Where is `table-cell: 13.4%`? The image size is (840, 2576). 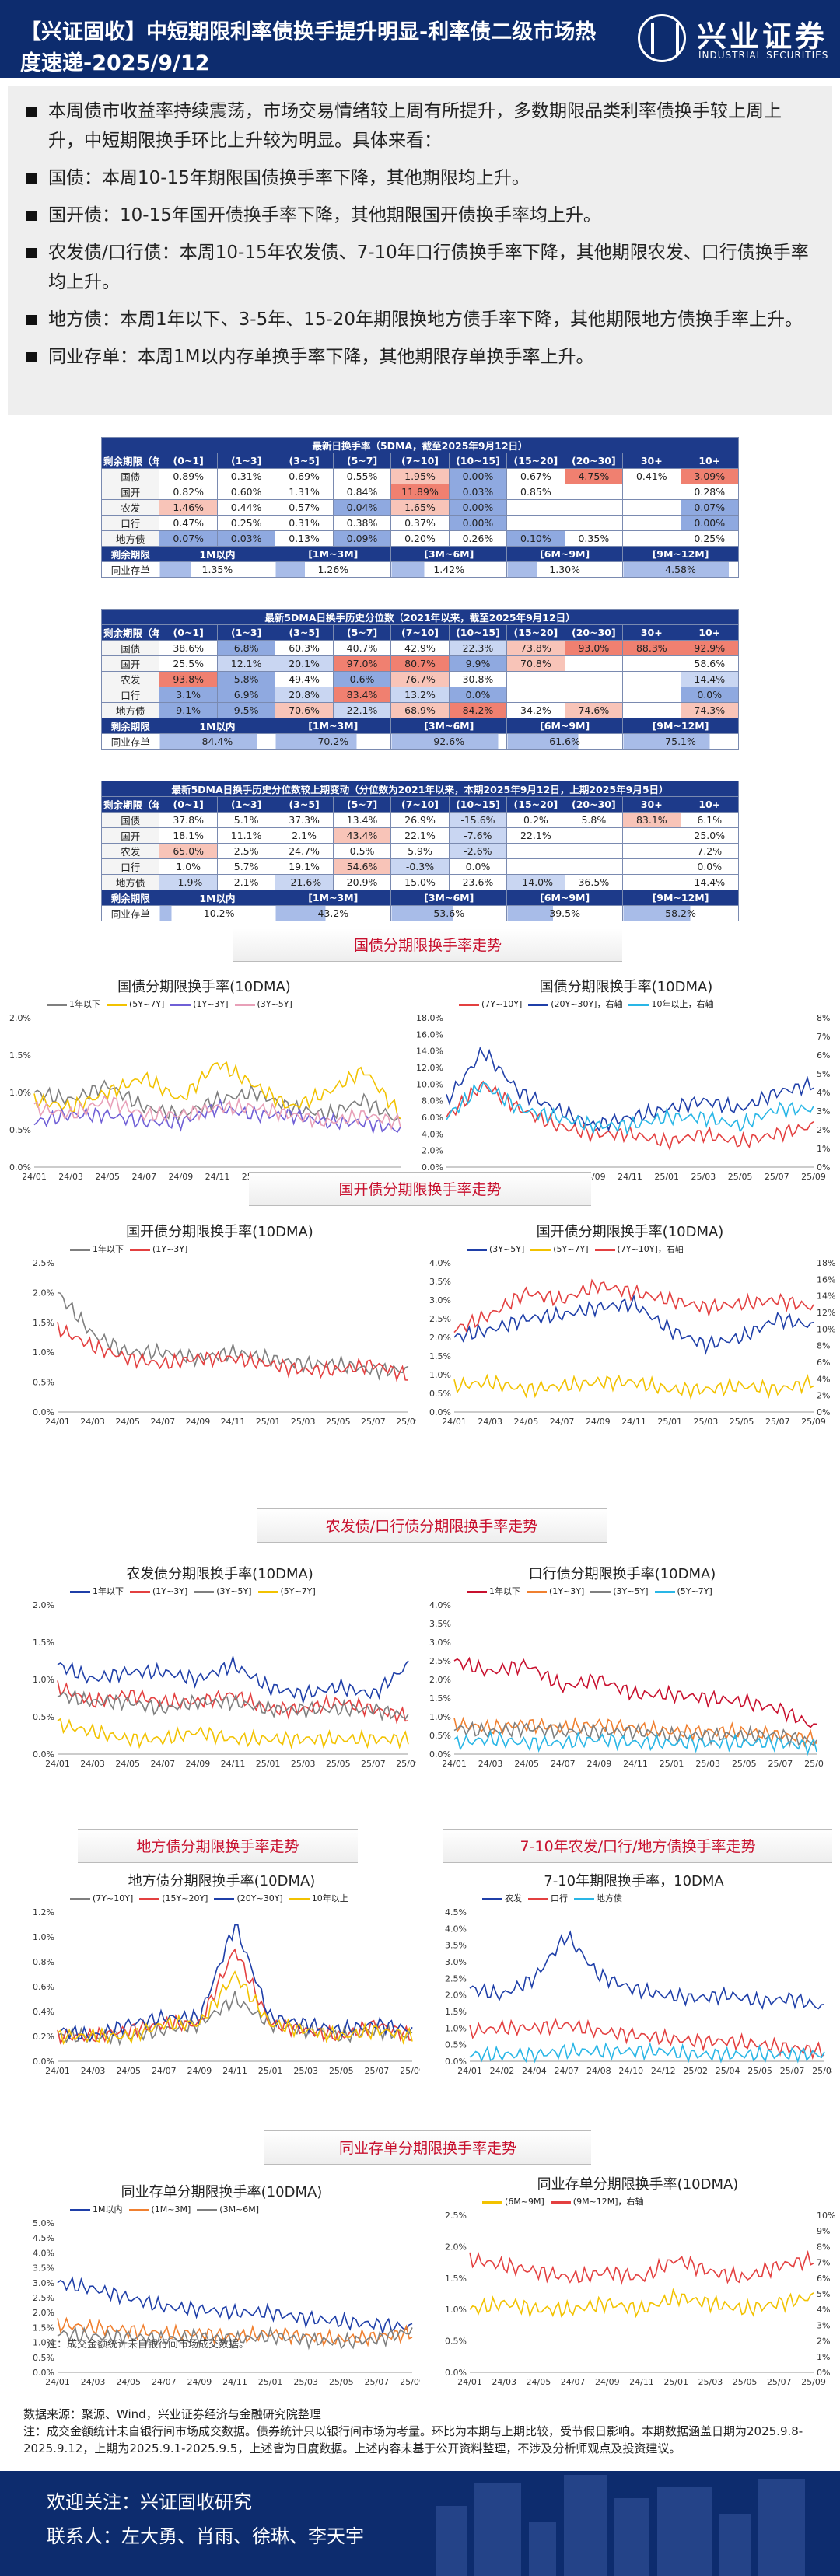 table-cell: 13.4% is located at coordinates (362, 820).